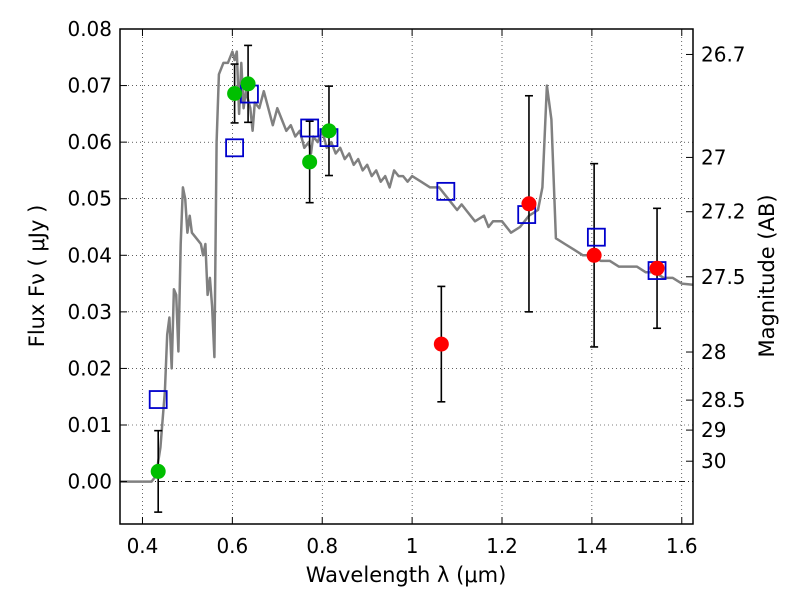  Describe the element at coordinates (682, 546) in the screenshot. I see `x-tick-label: 1.6` at that location.